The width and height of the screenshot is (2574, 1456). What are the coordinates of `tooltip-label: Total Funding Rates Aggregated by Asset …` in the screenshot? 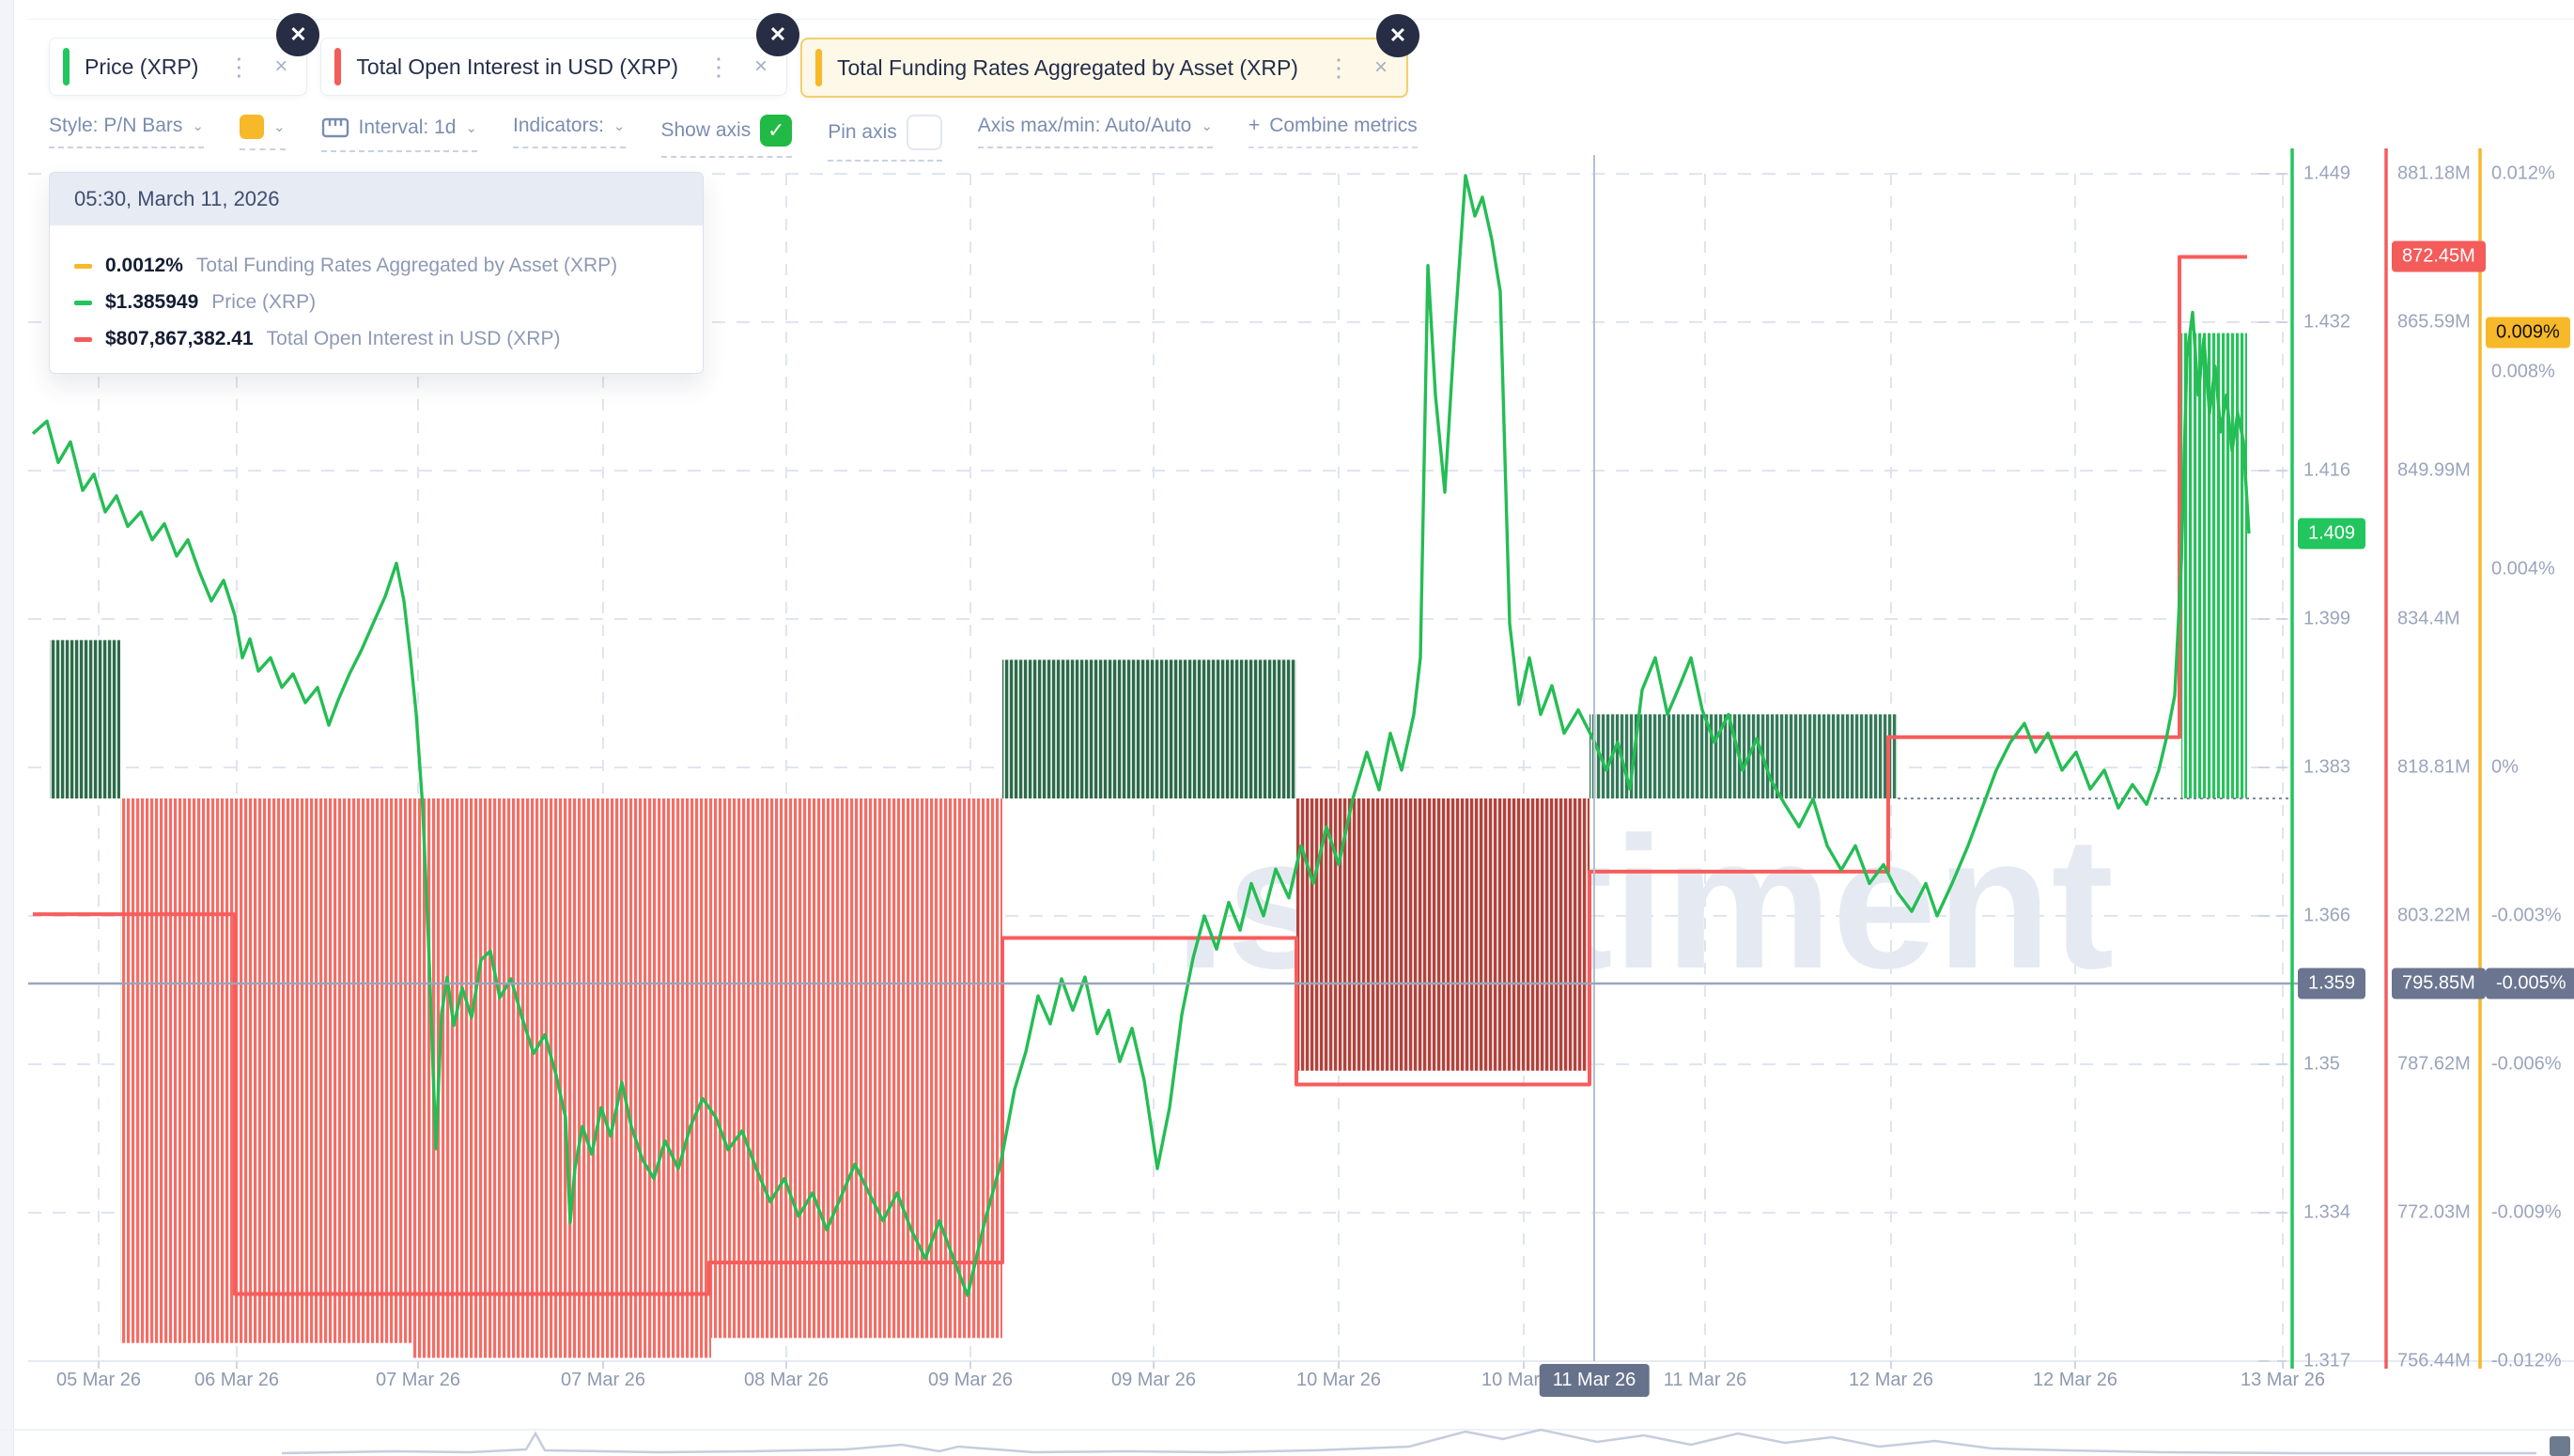 It's located at (406, 265).